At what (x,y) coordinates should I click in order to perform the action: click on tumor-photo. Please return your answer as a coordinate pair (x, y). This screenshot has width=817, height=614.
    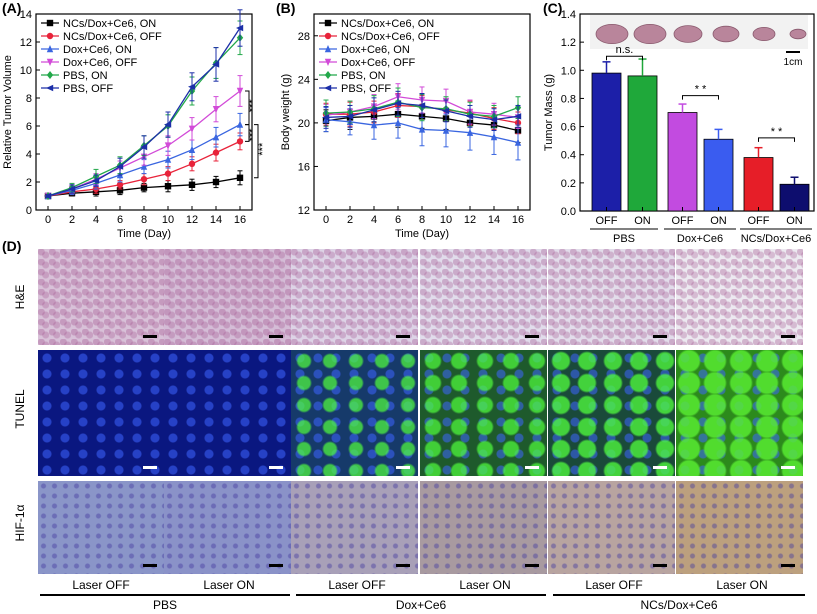
    Looking at the image, I should click on (699, 32).